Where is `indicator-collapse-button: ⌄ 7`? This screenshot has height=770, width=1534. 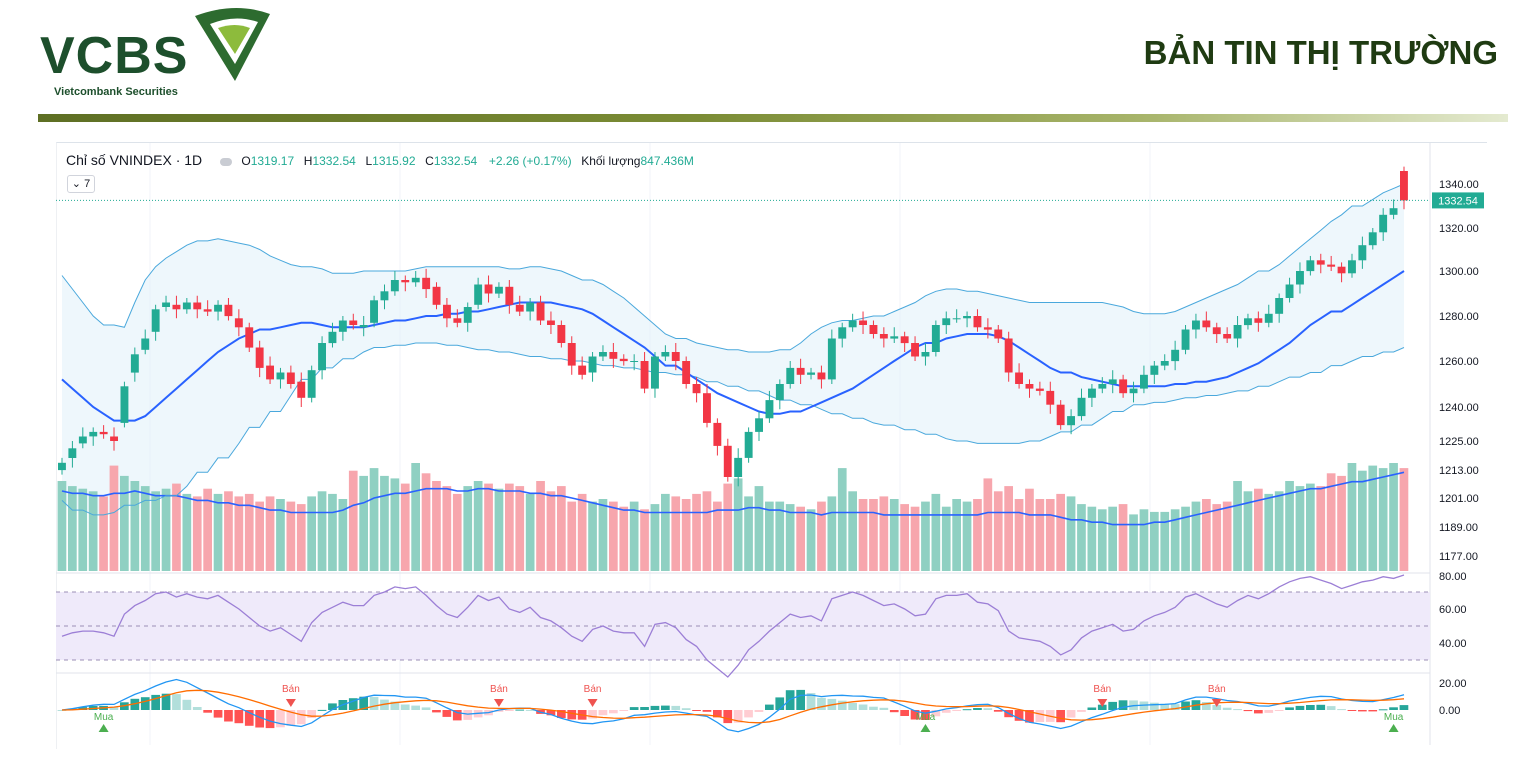
indicator-collapse-button: ⌄ 7 is located at coordinates (81, 184).